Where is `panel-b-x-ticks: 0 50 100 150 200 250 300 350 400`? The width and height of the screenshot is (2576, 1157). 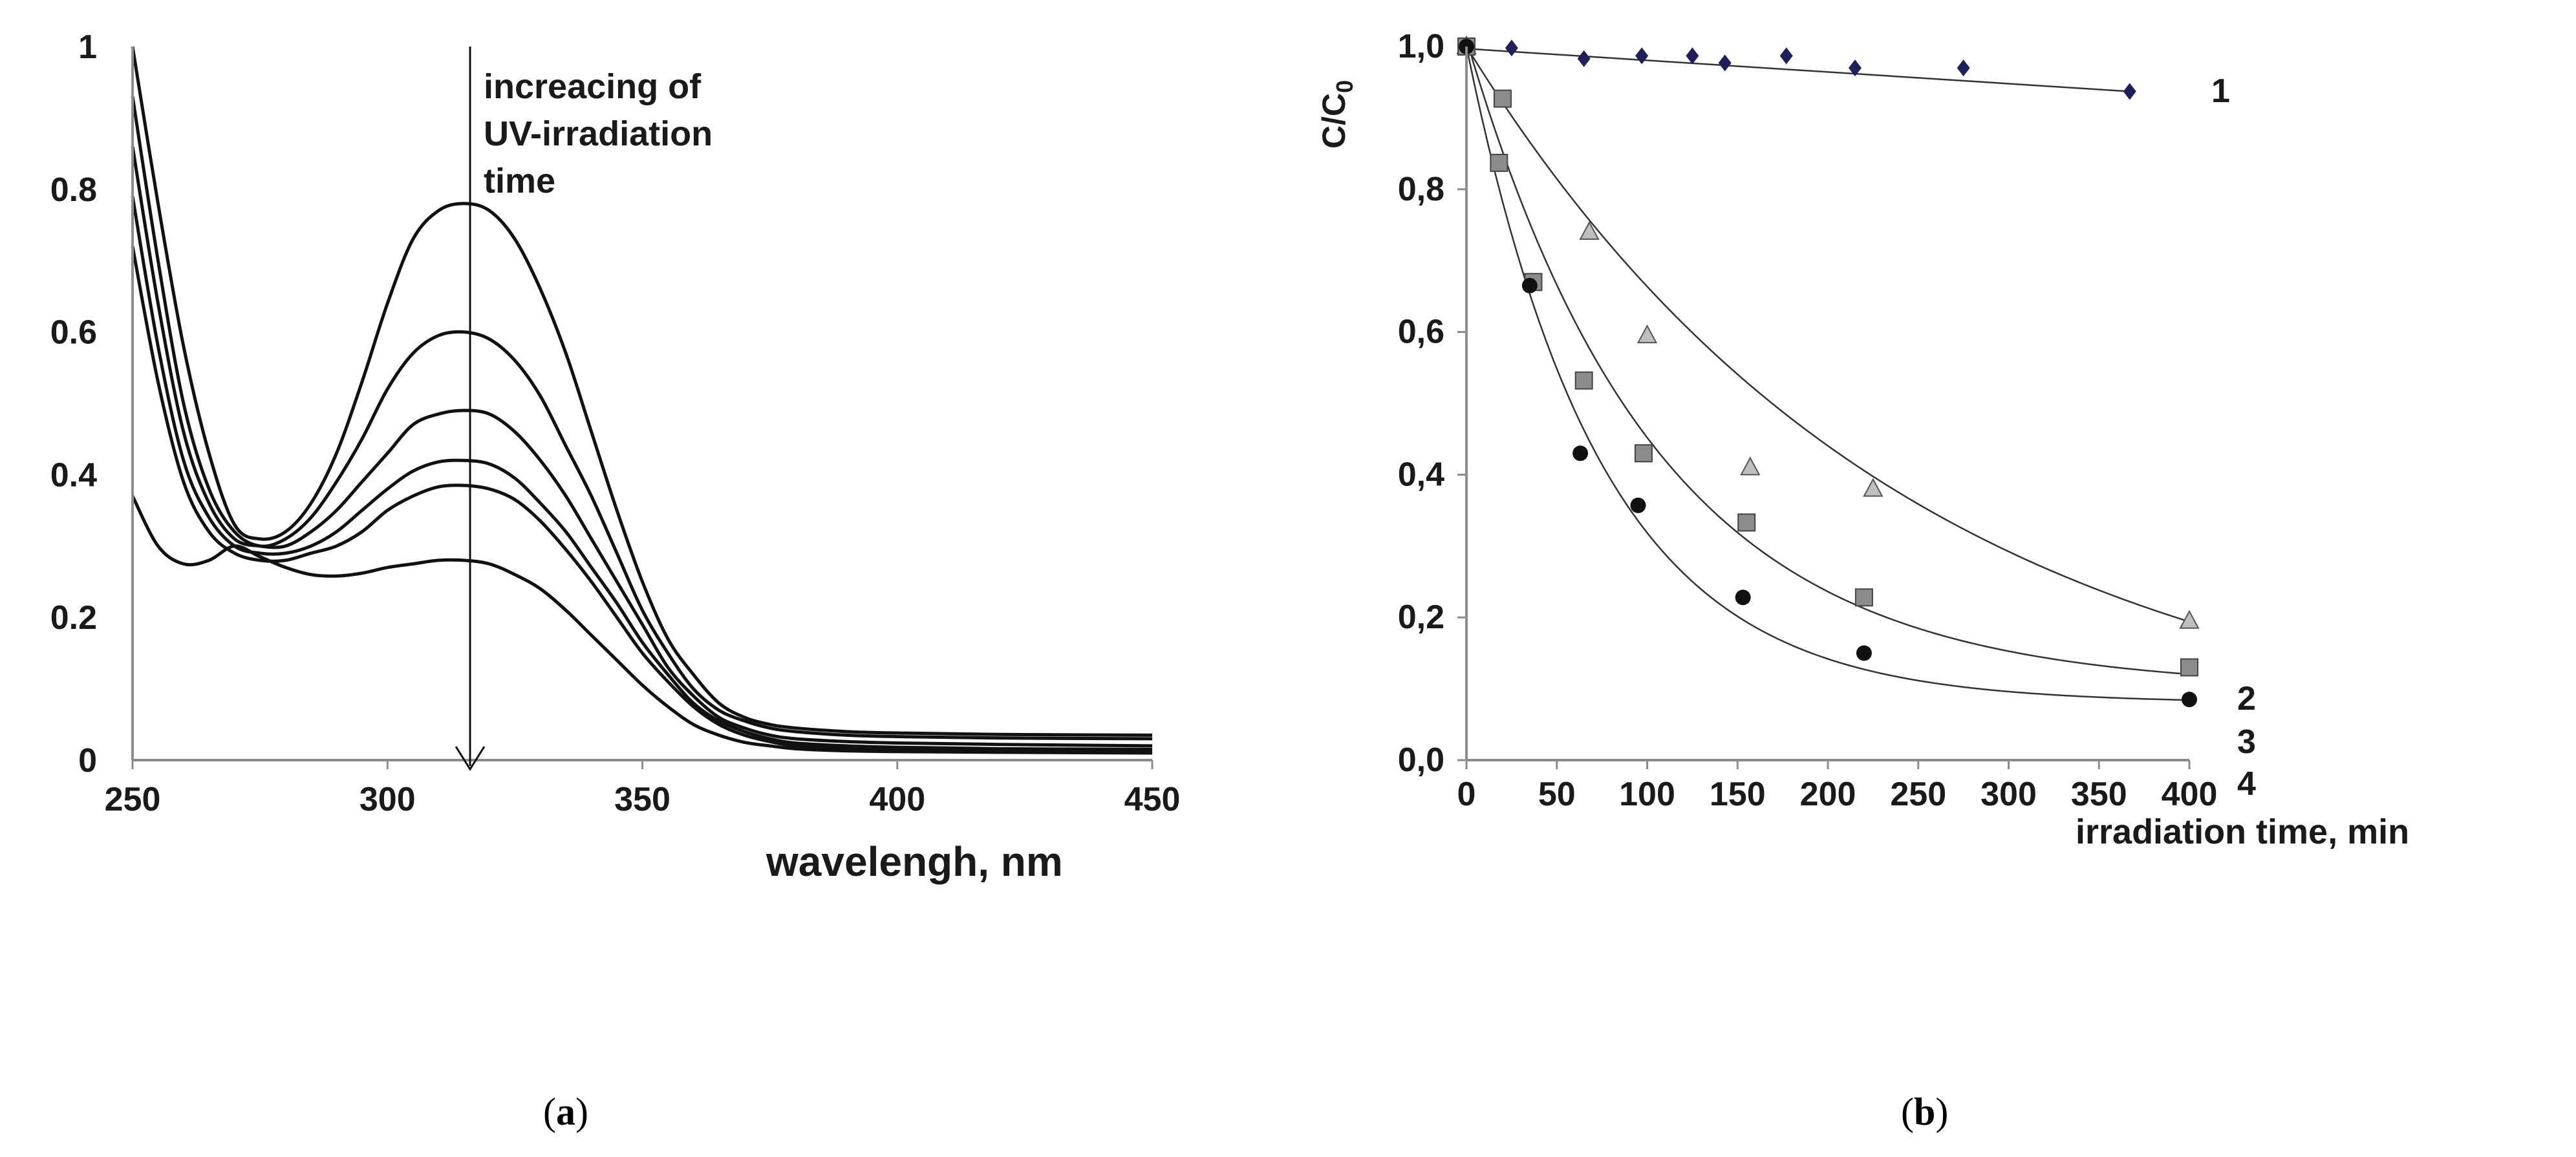 panel-b-x-ticks: 0 50 100 150 200 250 300 350 400 is located at coordinates (1838, 786).